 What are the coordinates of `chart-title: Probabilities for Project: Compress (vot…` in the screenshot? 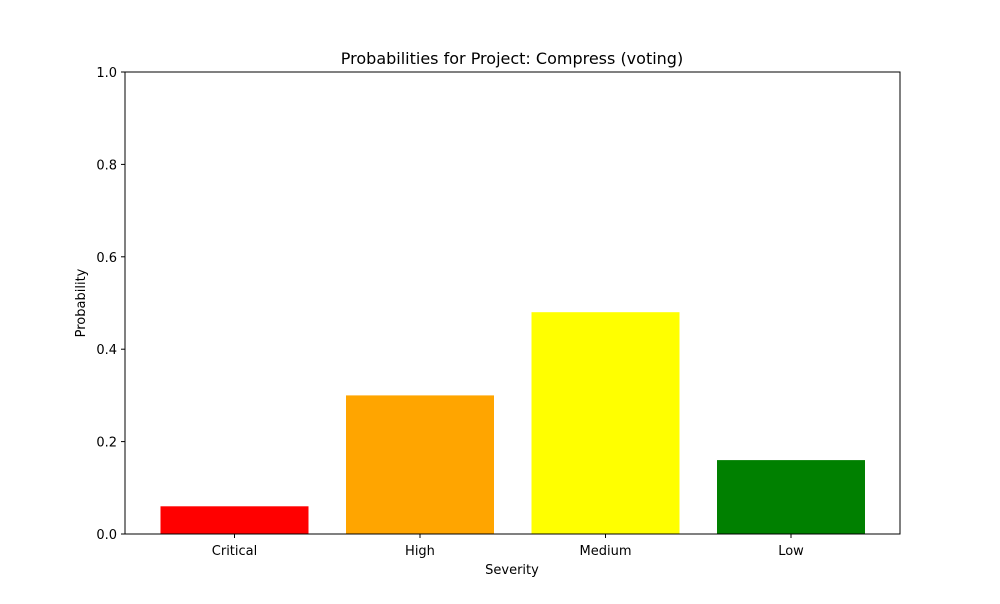 It's located at (512, 58).